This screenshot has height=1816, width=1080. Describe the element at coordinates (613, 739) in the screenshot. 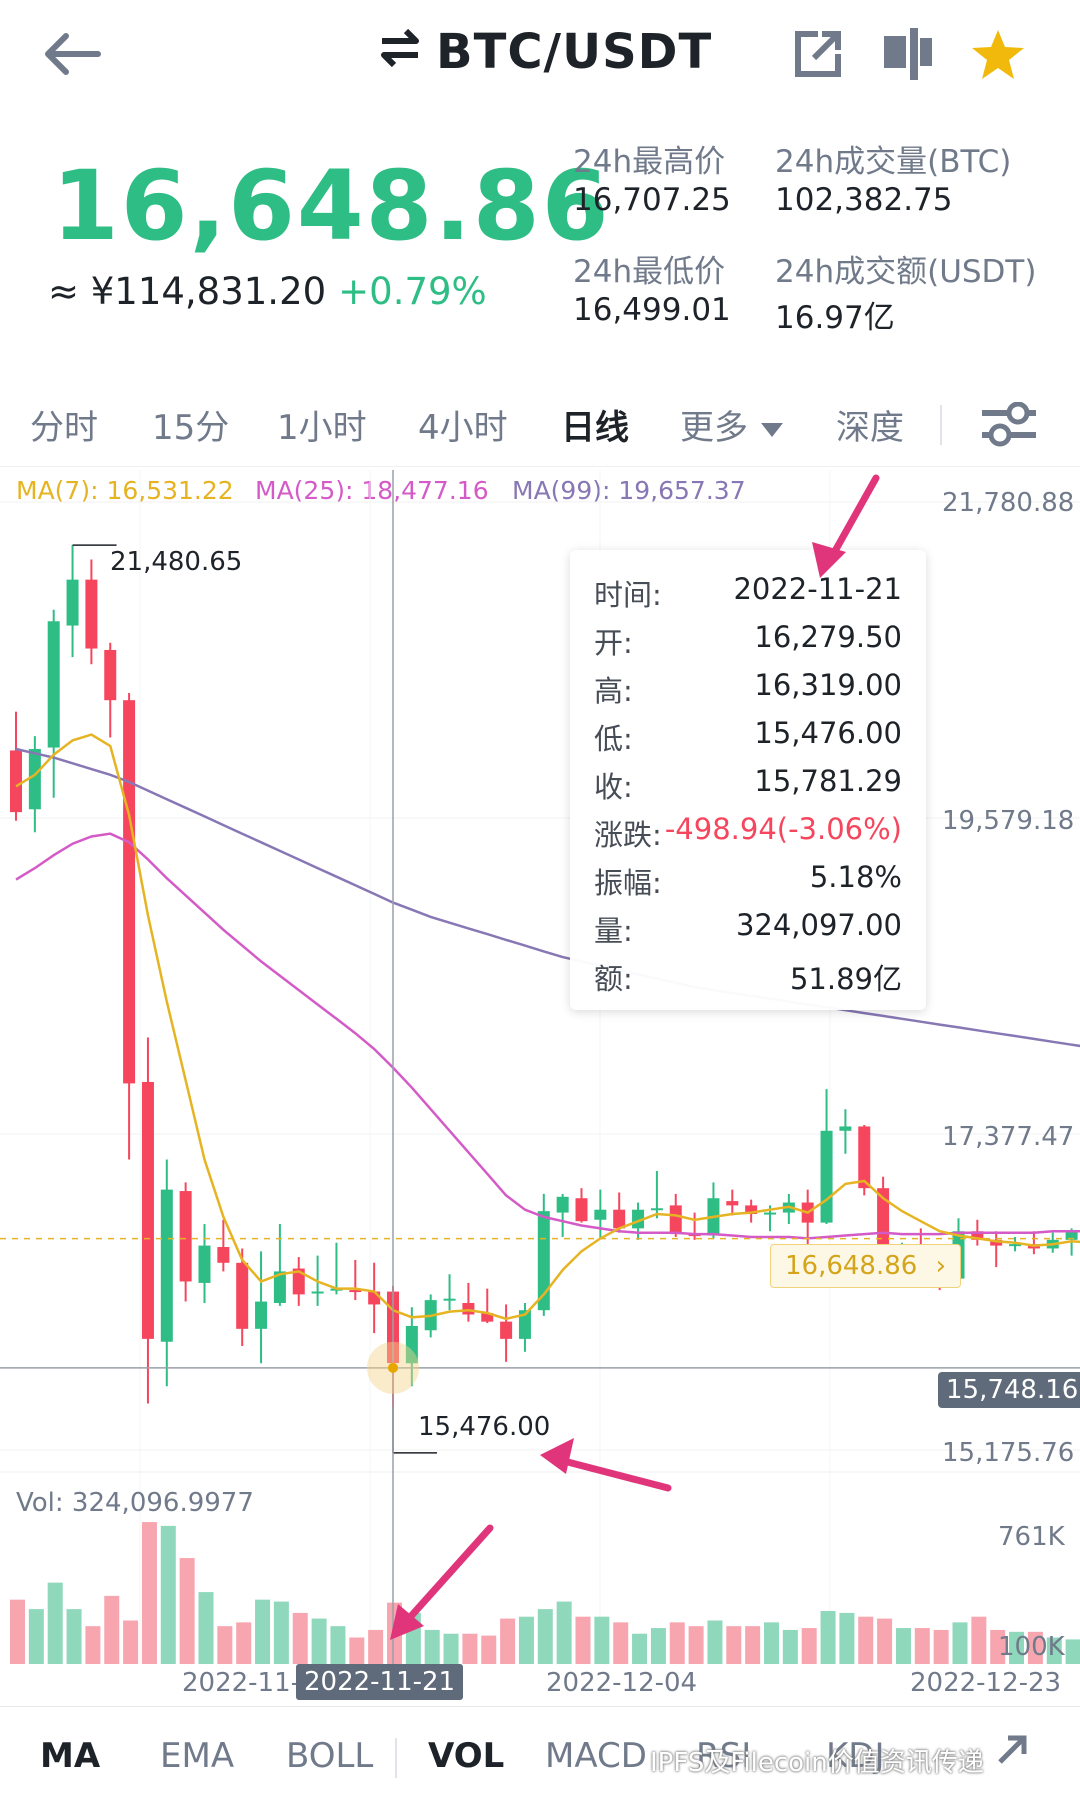

I see `tooltip-low-label: 低:` at that location.